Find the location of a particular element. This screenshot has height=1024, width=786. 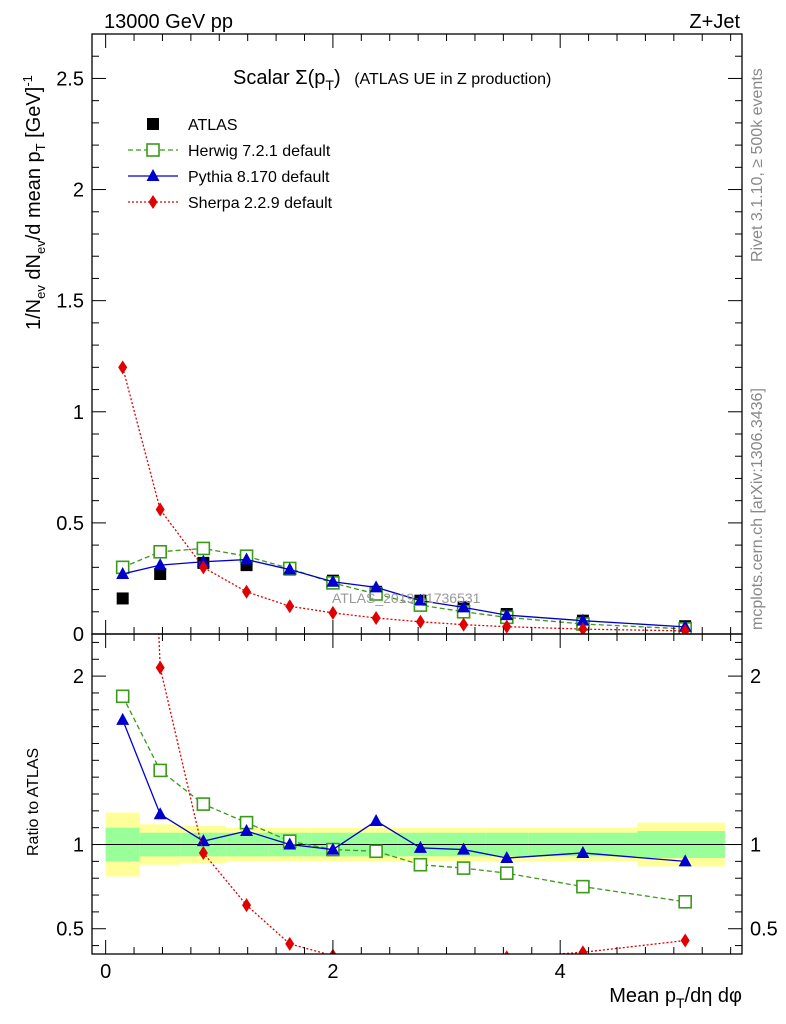

x-axis-title: Mean pT/dη dφ is located at coordinates (675, 998).